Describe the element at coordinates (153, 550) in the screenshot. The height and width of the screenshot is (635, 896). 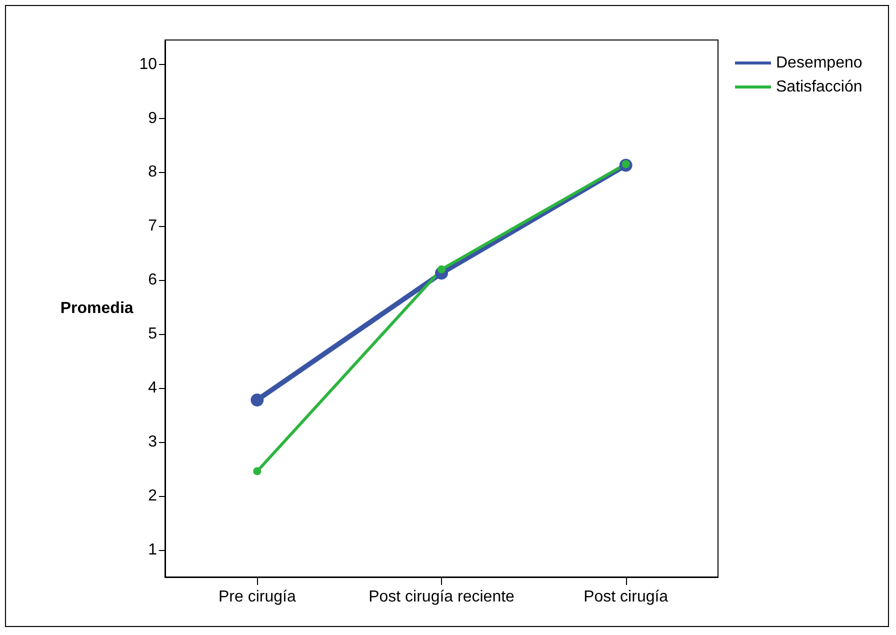
I see `y-tick-label: 1` at that location.